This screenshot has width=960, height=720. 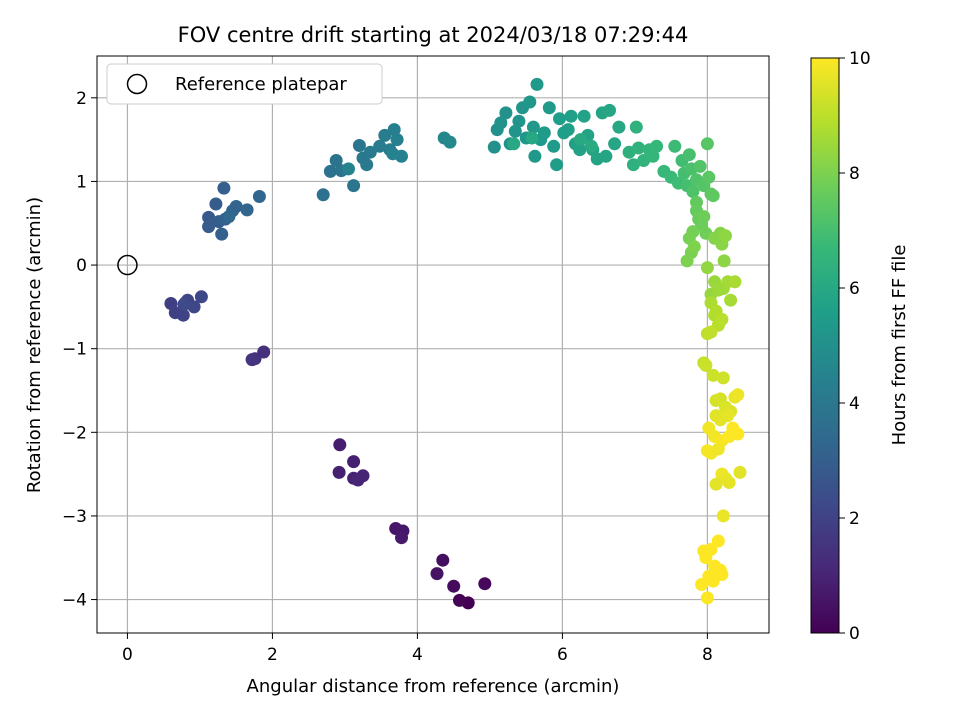 I want to click on legend-marker-icon, so click(x=137, y=84).